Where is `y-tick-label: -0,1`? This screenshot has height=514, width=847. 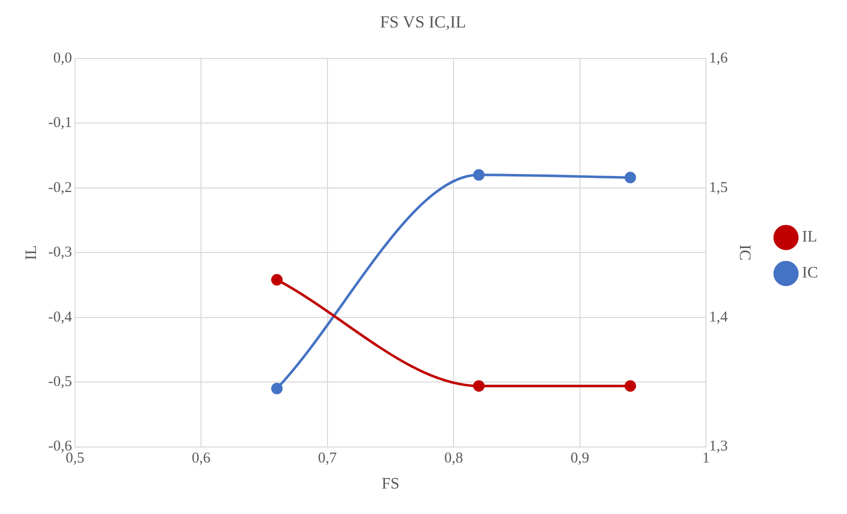 y-tick-label: -0,1 is located at coordinates (60, 123).